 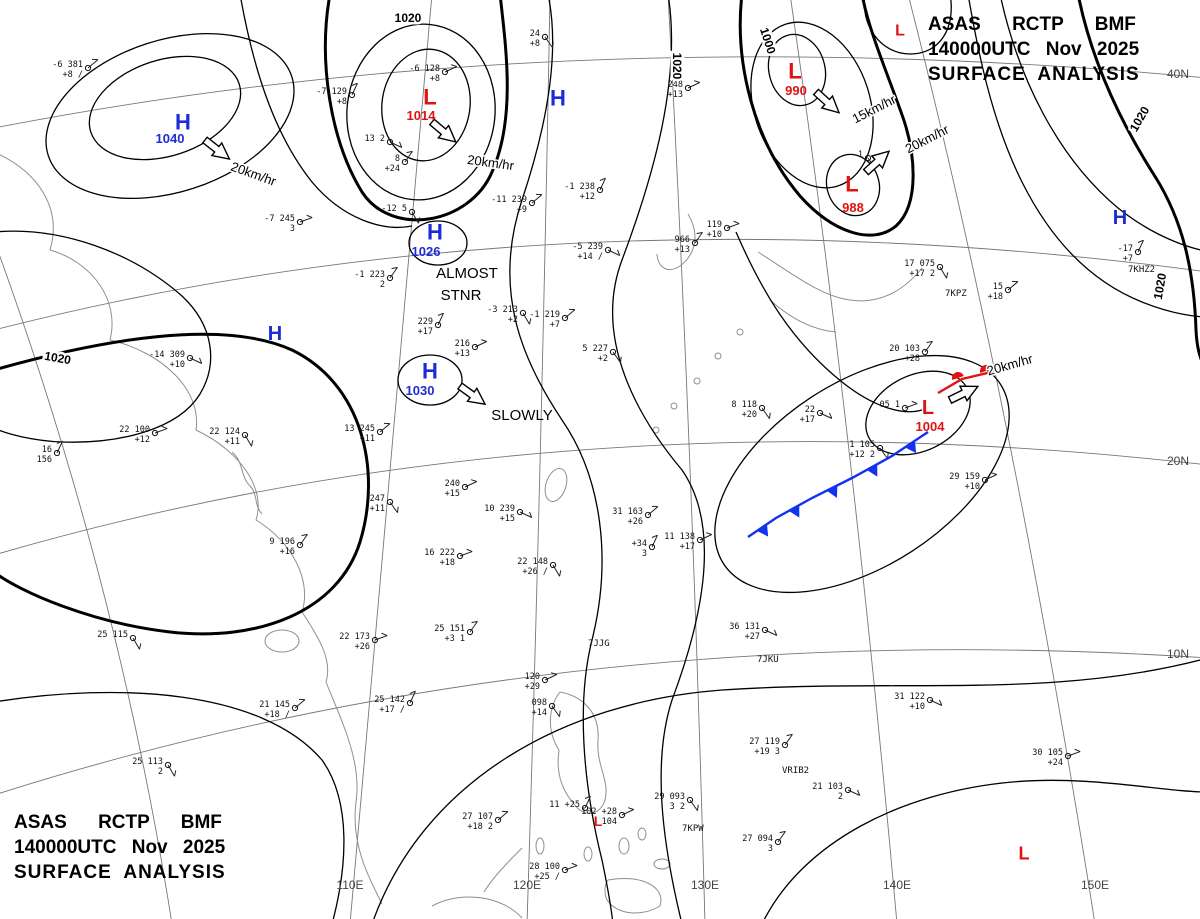 I want to click on station-plot: -7 129+8, so click(x=337, y=94).